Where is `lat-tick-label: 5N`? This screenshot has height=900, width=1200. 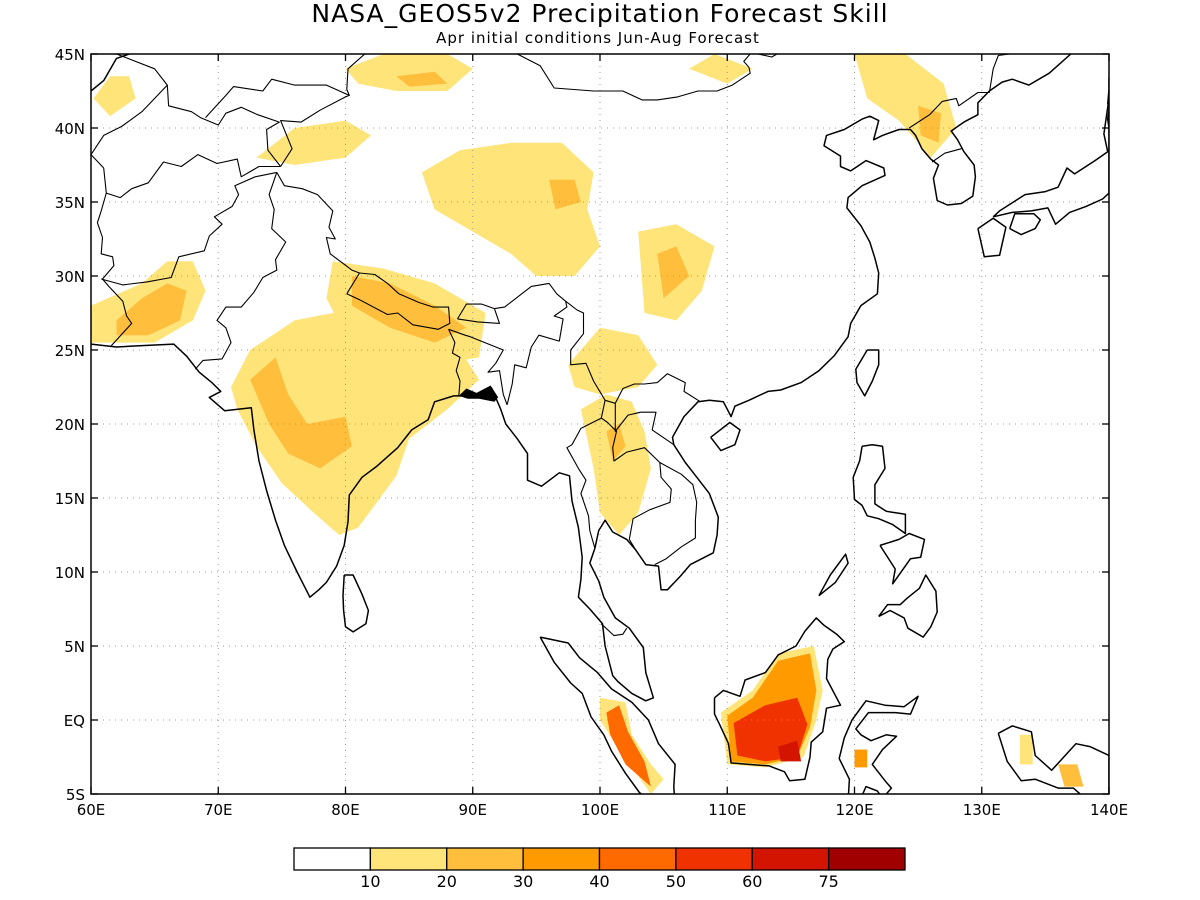 lat-tick-label: 5N is located at coordinates (74, 647).